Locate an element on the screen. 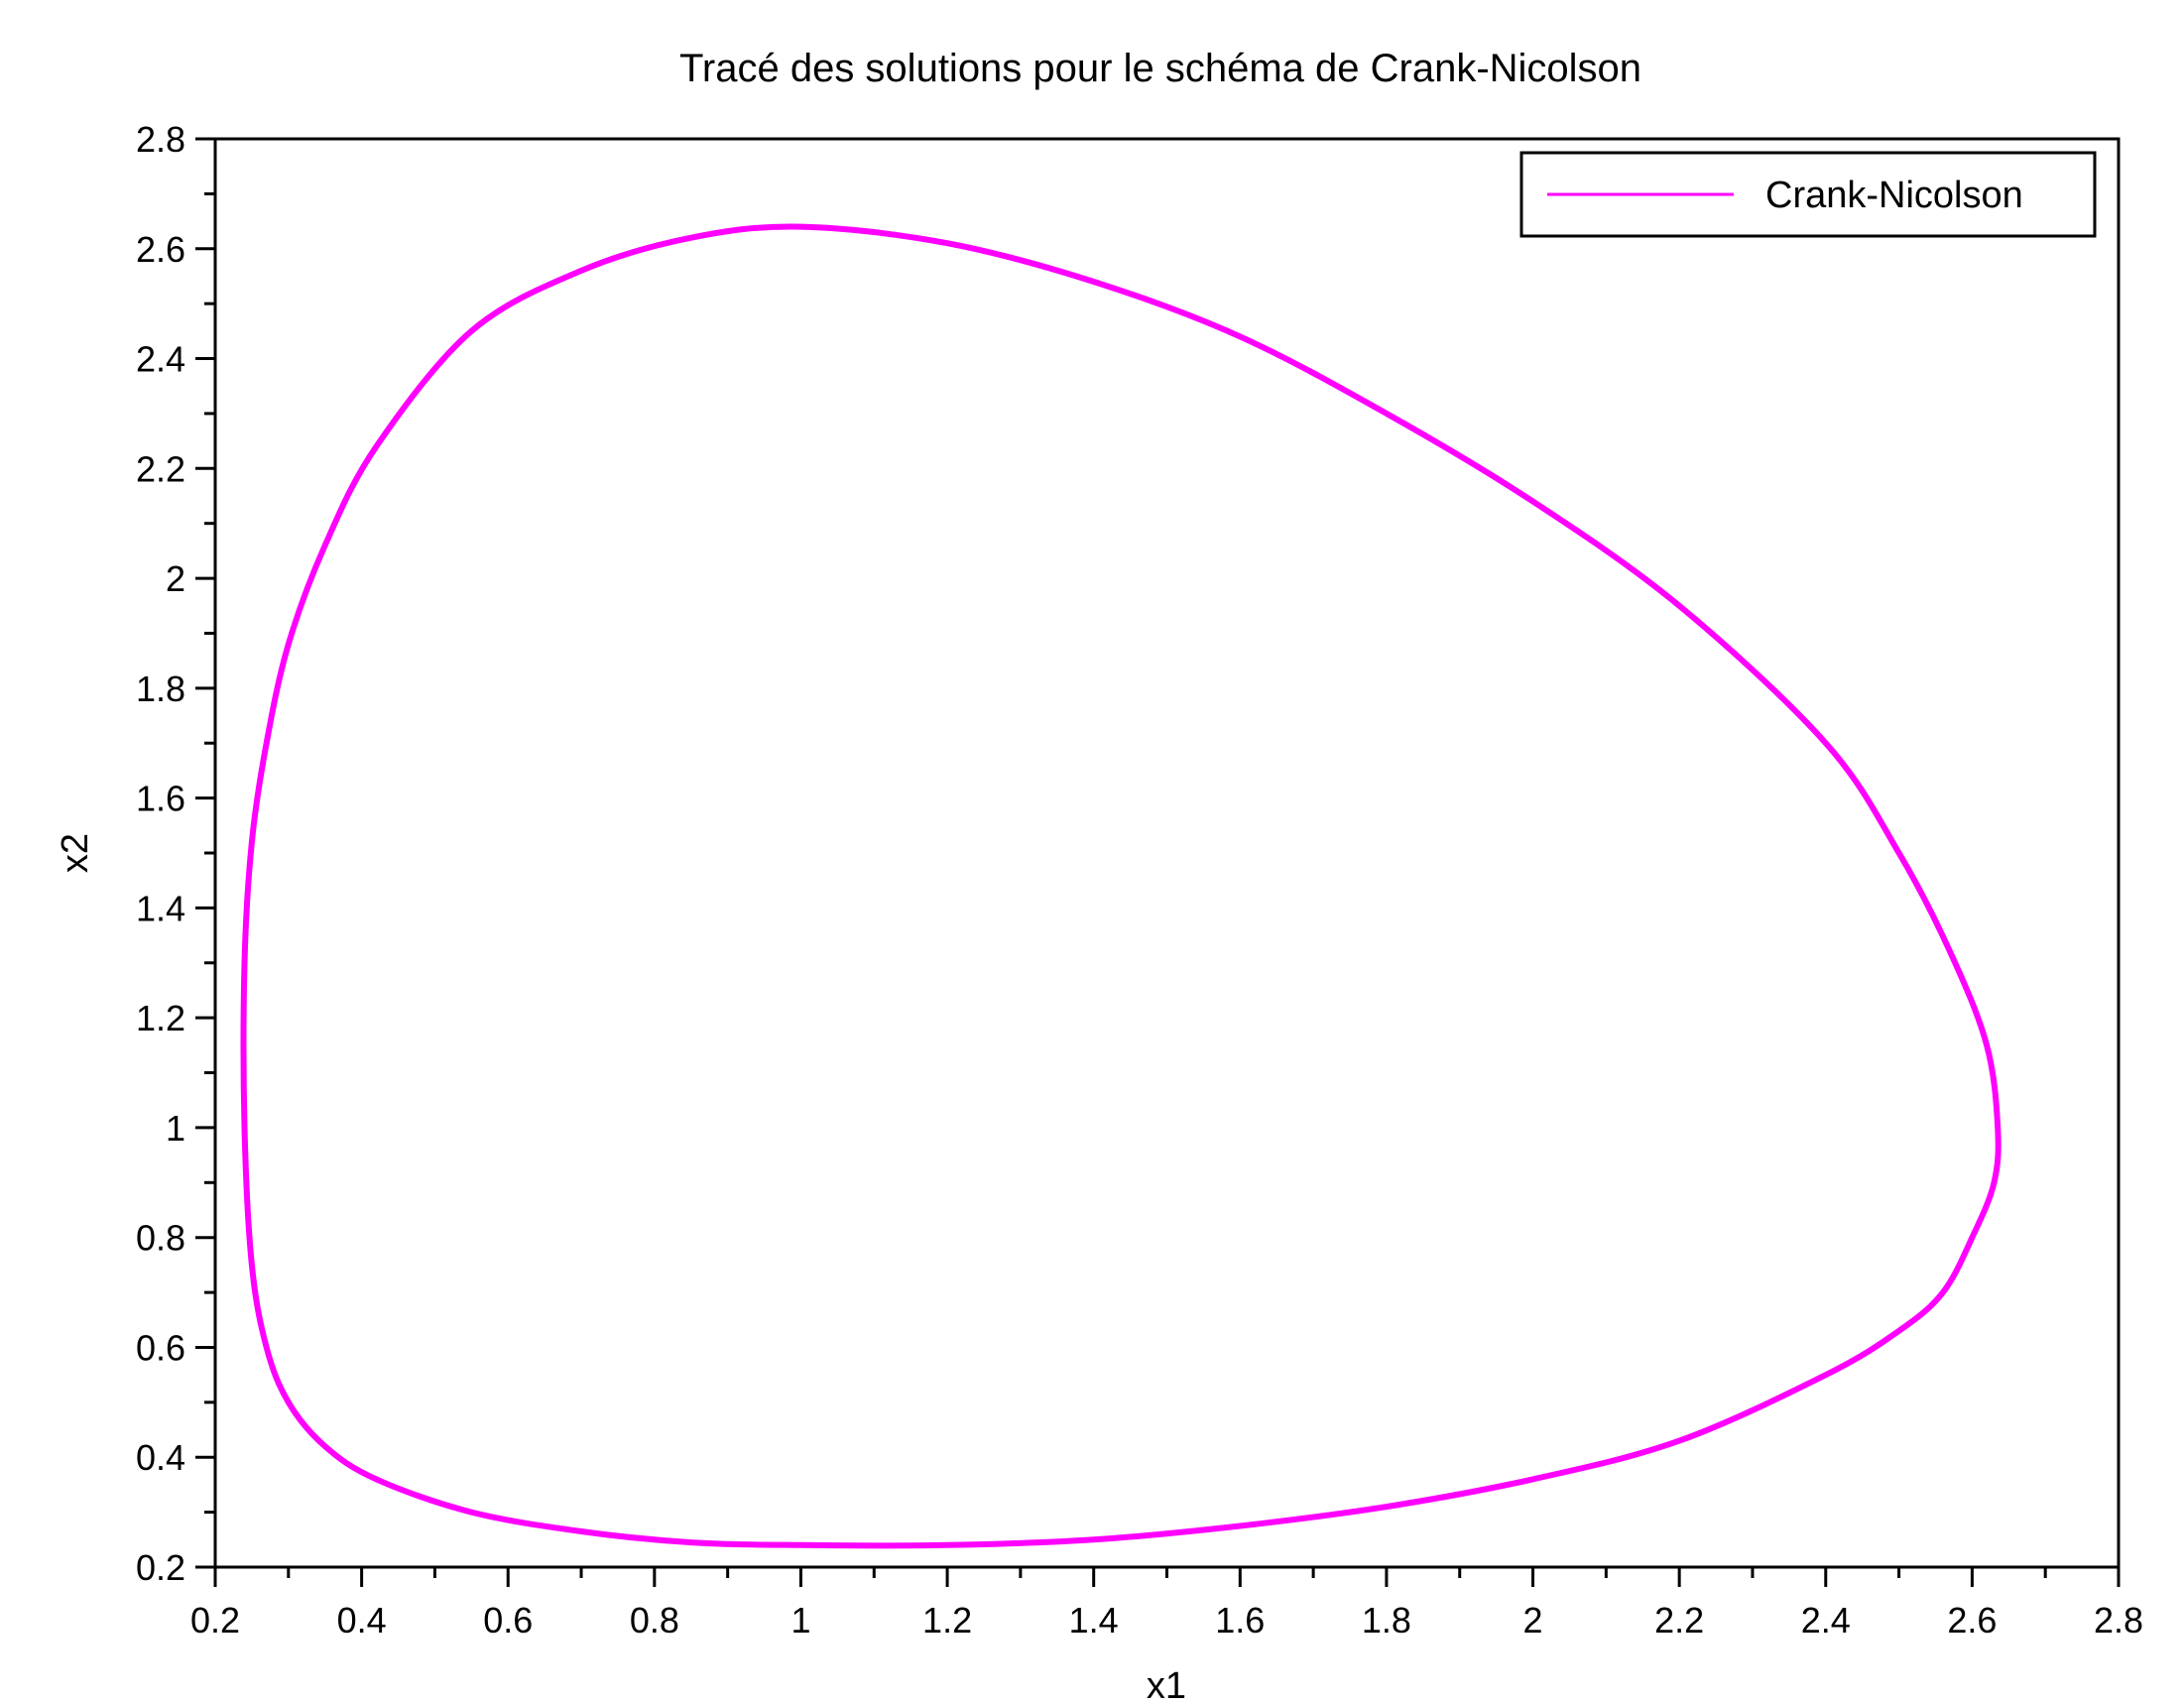  y-tick-label-11: 2.4 is located at coordinates (160, 359).